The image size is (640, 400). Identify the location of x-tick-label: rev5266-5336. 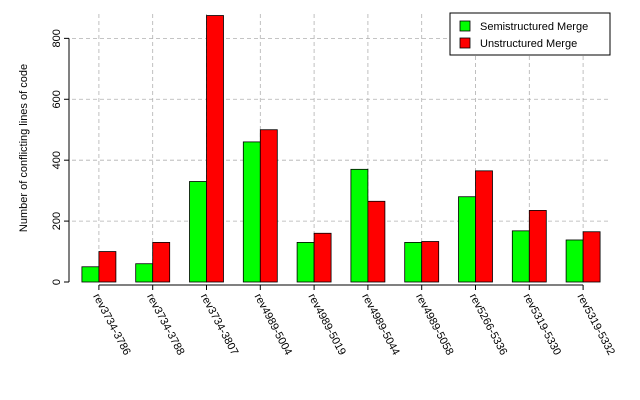
(488, 325).